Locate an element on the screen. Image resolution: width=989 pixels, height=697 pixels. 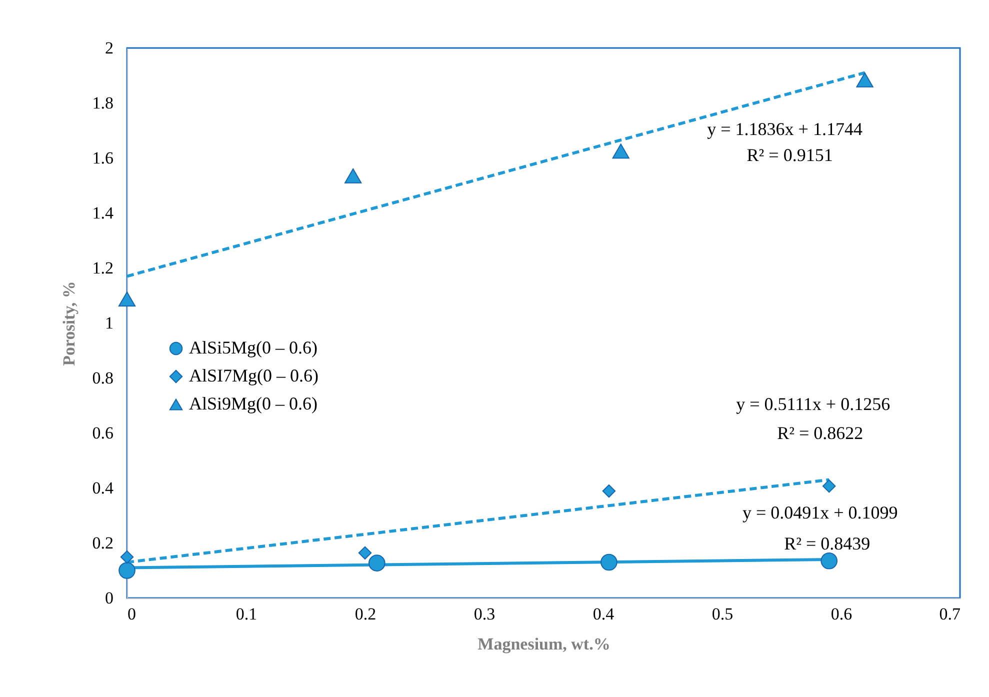
y-tick-label: 0.8 is located at coordinates (103, 378).